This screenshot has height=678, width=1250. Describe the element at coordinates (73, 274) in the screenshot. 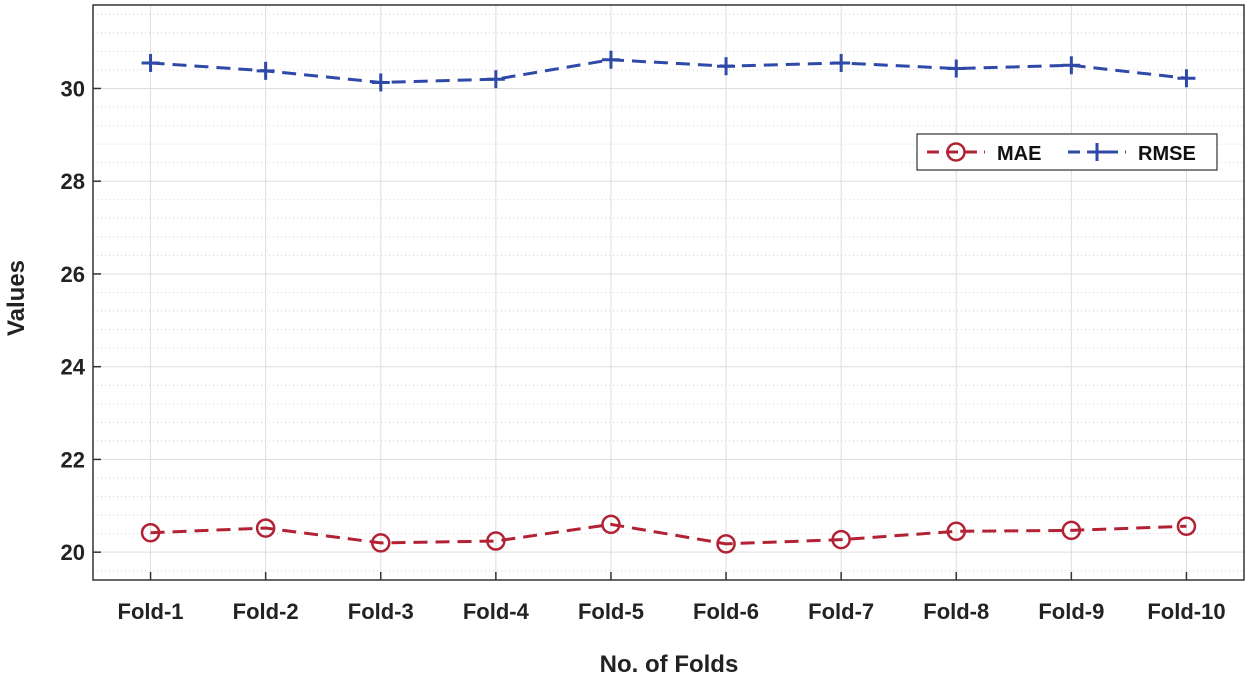

I see `y-tick-label: 26` at that location.